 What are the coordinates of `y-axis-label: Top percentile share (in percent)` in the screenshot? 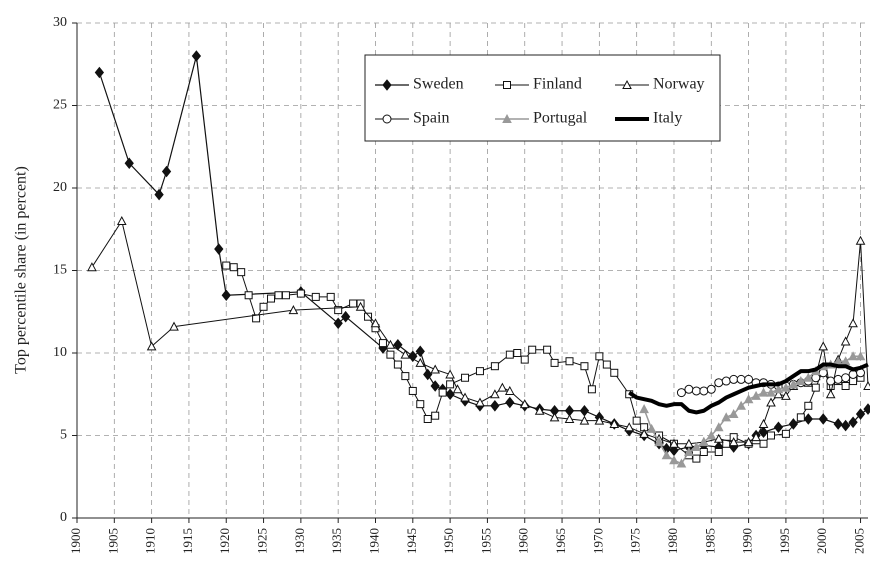 It's located at (21, 270).